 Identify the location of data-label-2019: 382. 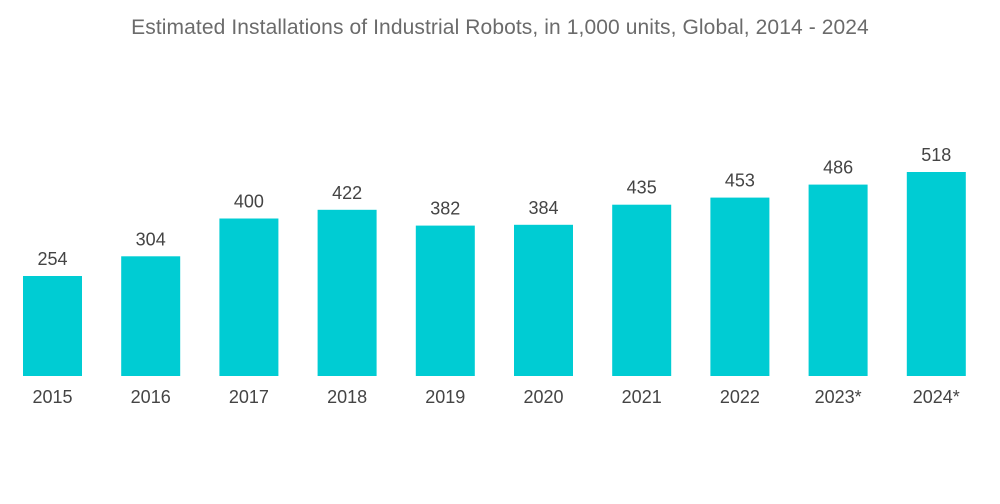
(445, 209).